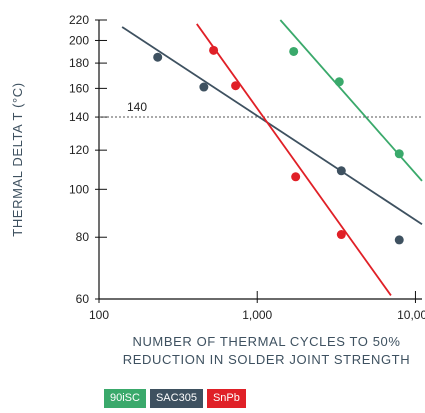  Describe the element at coordinates (266, 359) in the screenshot. I see `x-axis-title-line: REDUCTION IN SOLDER JOINT STRENGTH` at that location.